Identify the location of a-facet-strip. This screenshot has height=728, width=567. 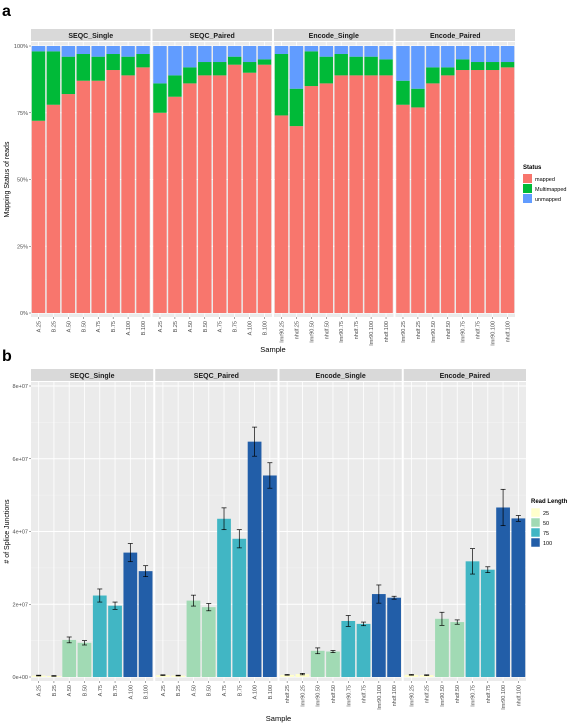
(212, 35).